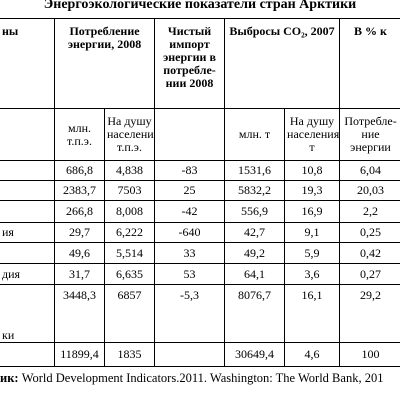 The image size is (400, 400). What do you see at coordinates (255, 274) in the screenshot?
I see `value-cell: 64,1` at bounding box center [255, 274].